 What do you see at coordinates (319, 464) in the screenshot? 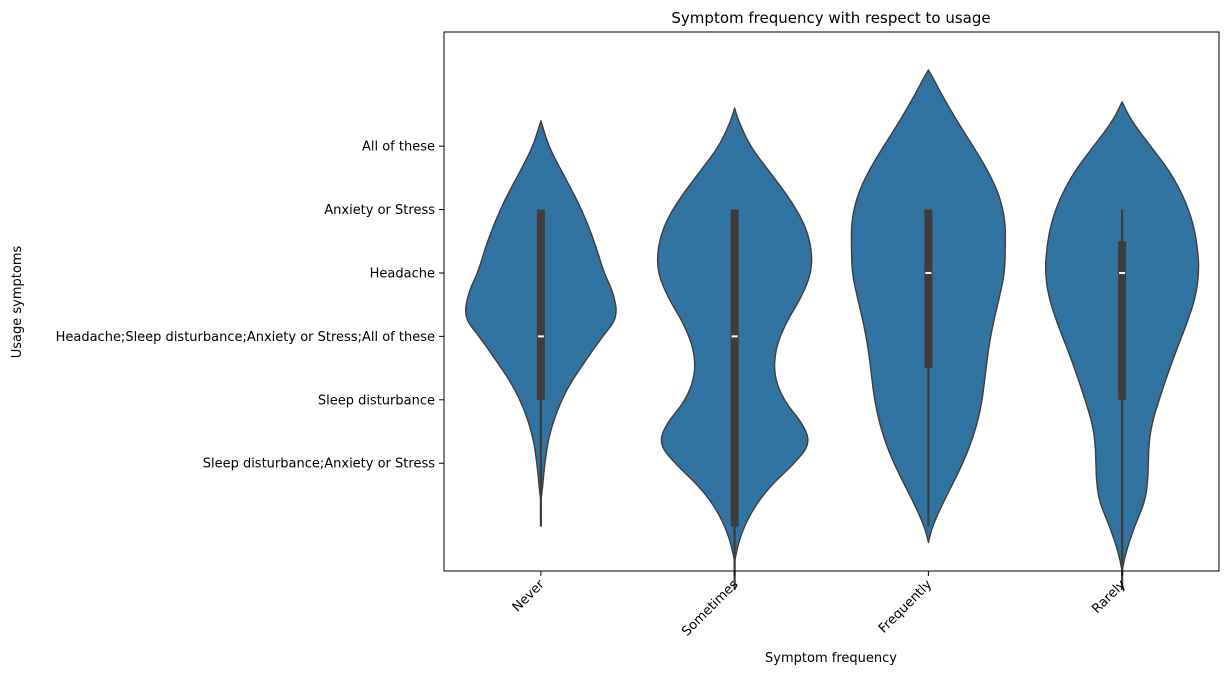
I see `y-tick-label: Sleep disturbance;Anxiety or Stress` at bounding box center [319, 464].